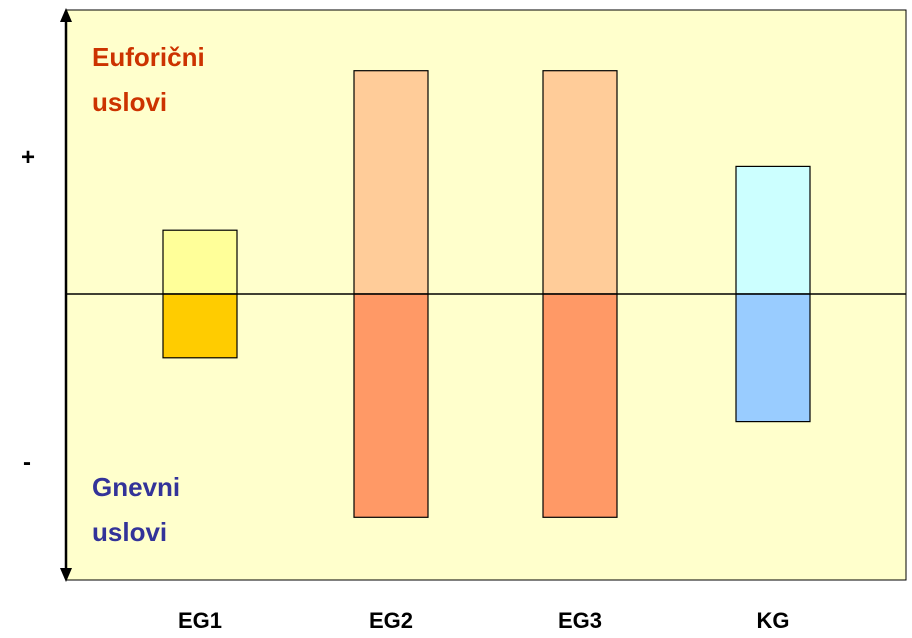 The width and height of the screenshot is (912, 638). What do you see at coordinates (66, 15) in the screenshot?
I see `y-axis-up-arrow` at bounding box center [66, 15].